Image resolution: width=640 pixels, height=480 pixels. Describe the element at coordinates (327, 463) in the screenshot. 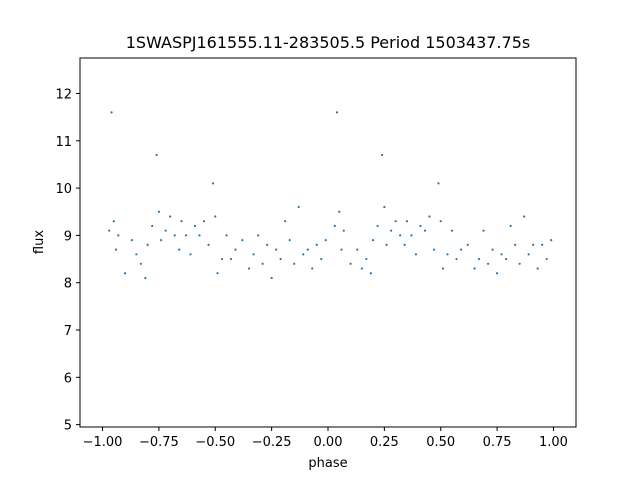

I see `x-axis-label: phase` at that location.